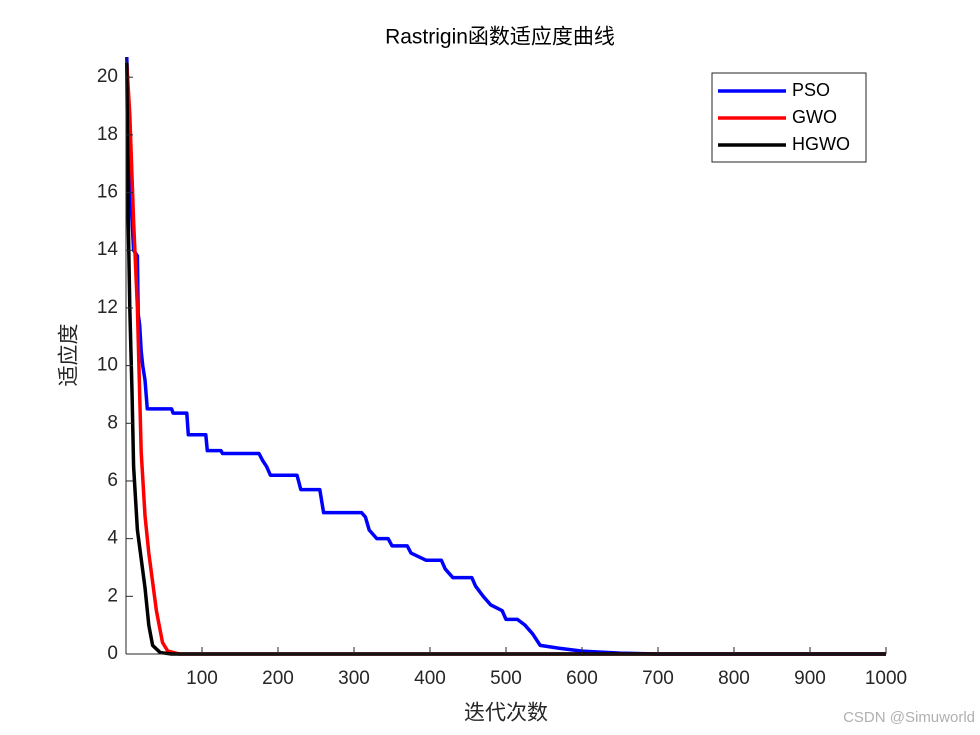 The height and width of the screenshot is (735, 980). I want to click on x-tick-label: 1000, so click(886, 678).